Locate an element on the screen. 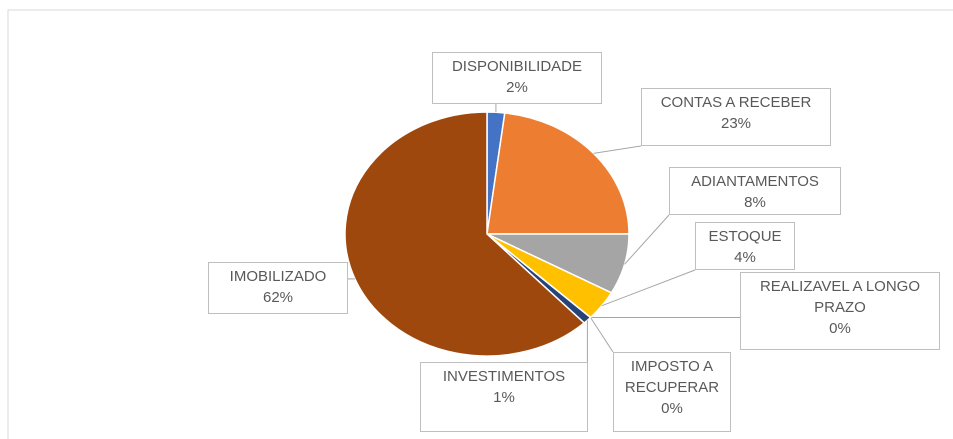 The width and height of the screenshot is (953, 439). value-label: 4% is located at coordinates (745, 257).